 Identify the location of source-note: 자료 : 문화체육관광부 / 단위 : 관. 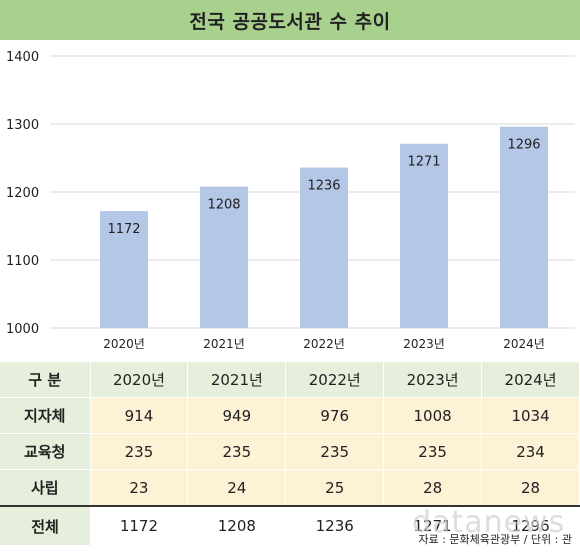
(495, 539).